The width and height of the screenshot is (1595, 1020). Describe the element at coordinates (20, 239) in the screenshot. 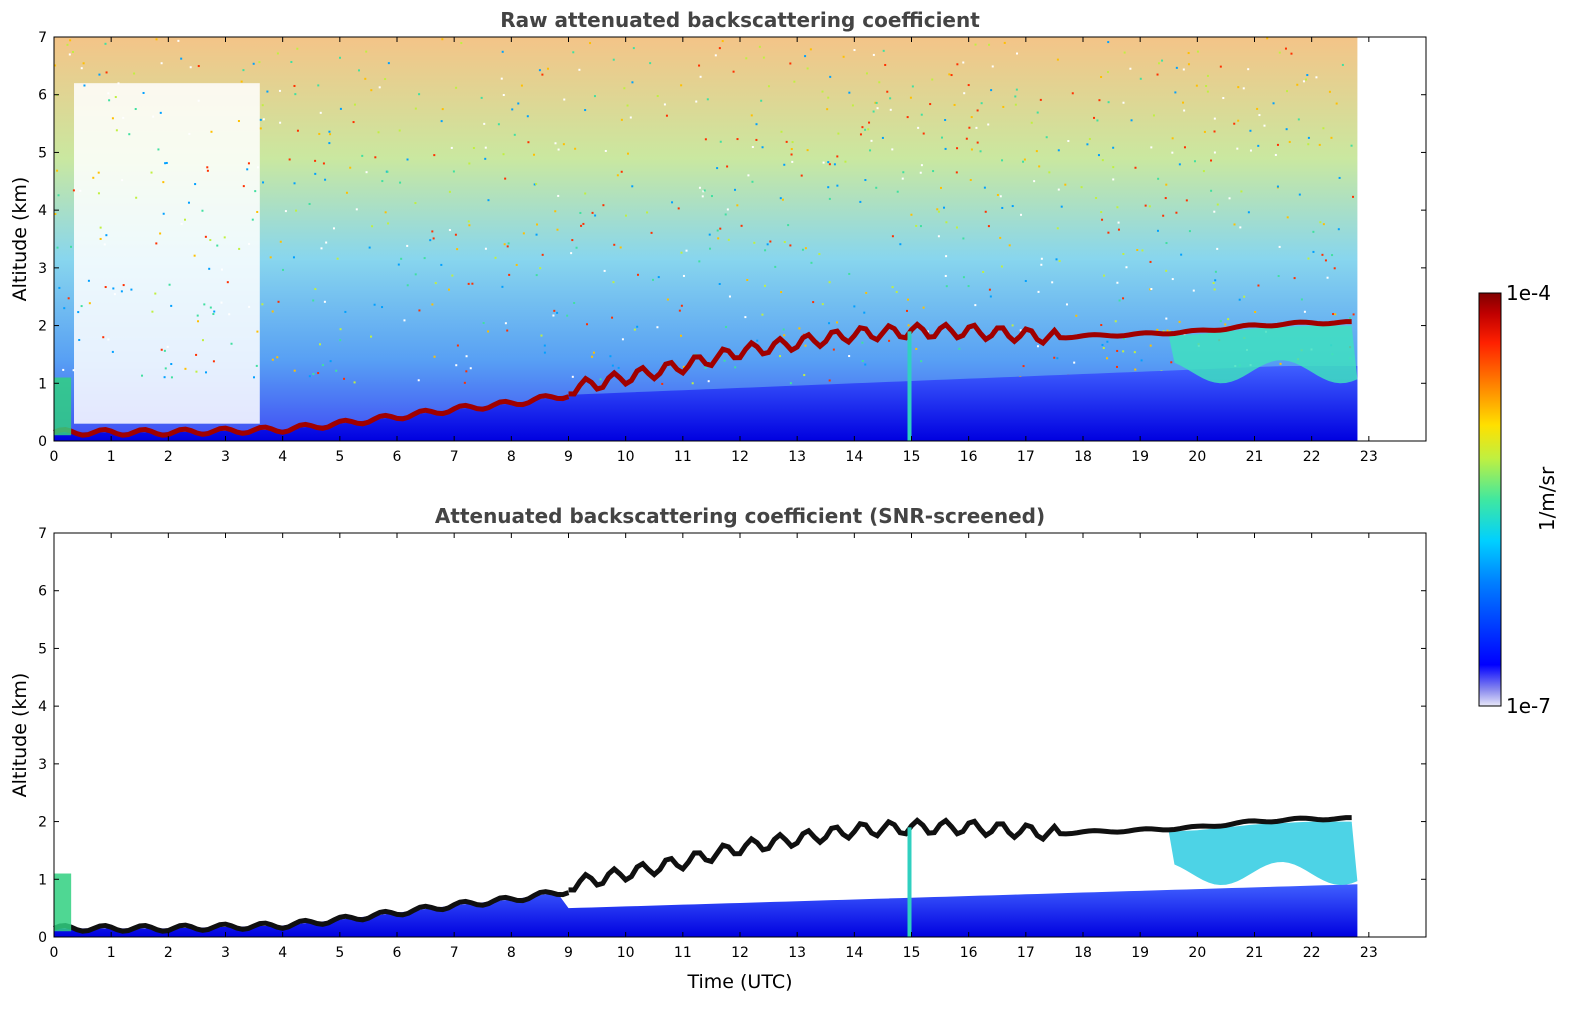

I see `panel-raw-ylabel: Altitude (km)` at that location.